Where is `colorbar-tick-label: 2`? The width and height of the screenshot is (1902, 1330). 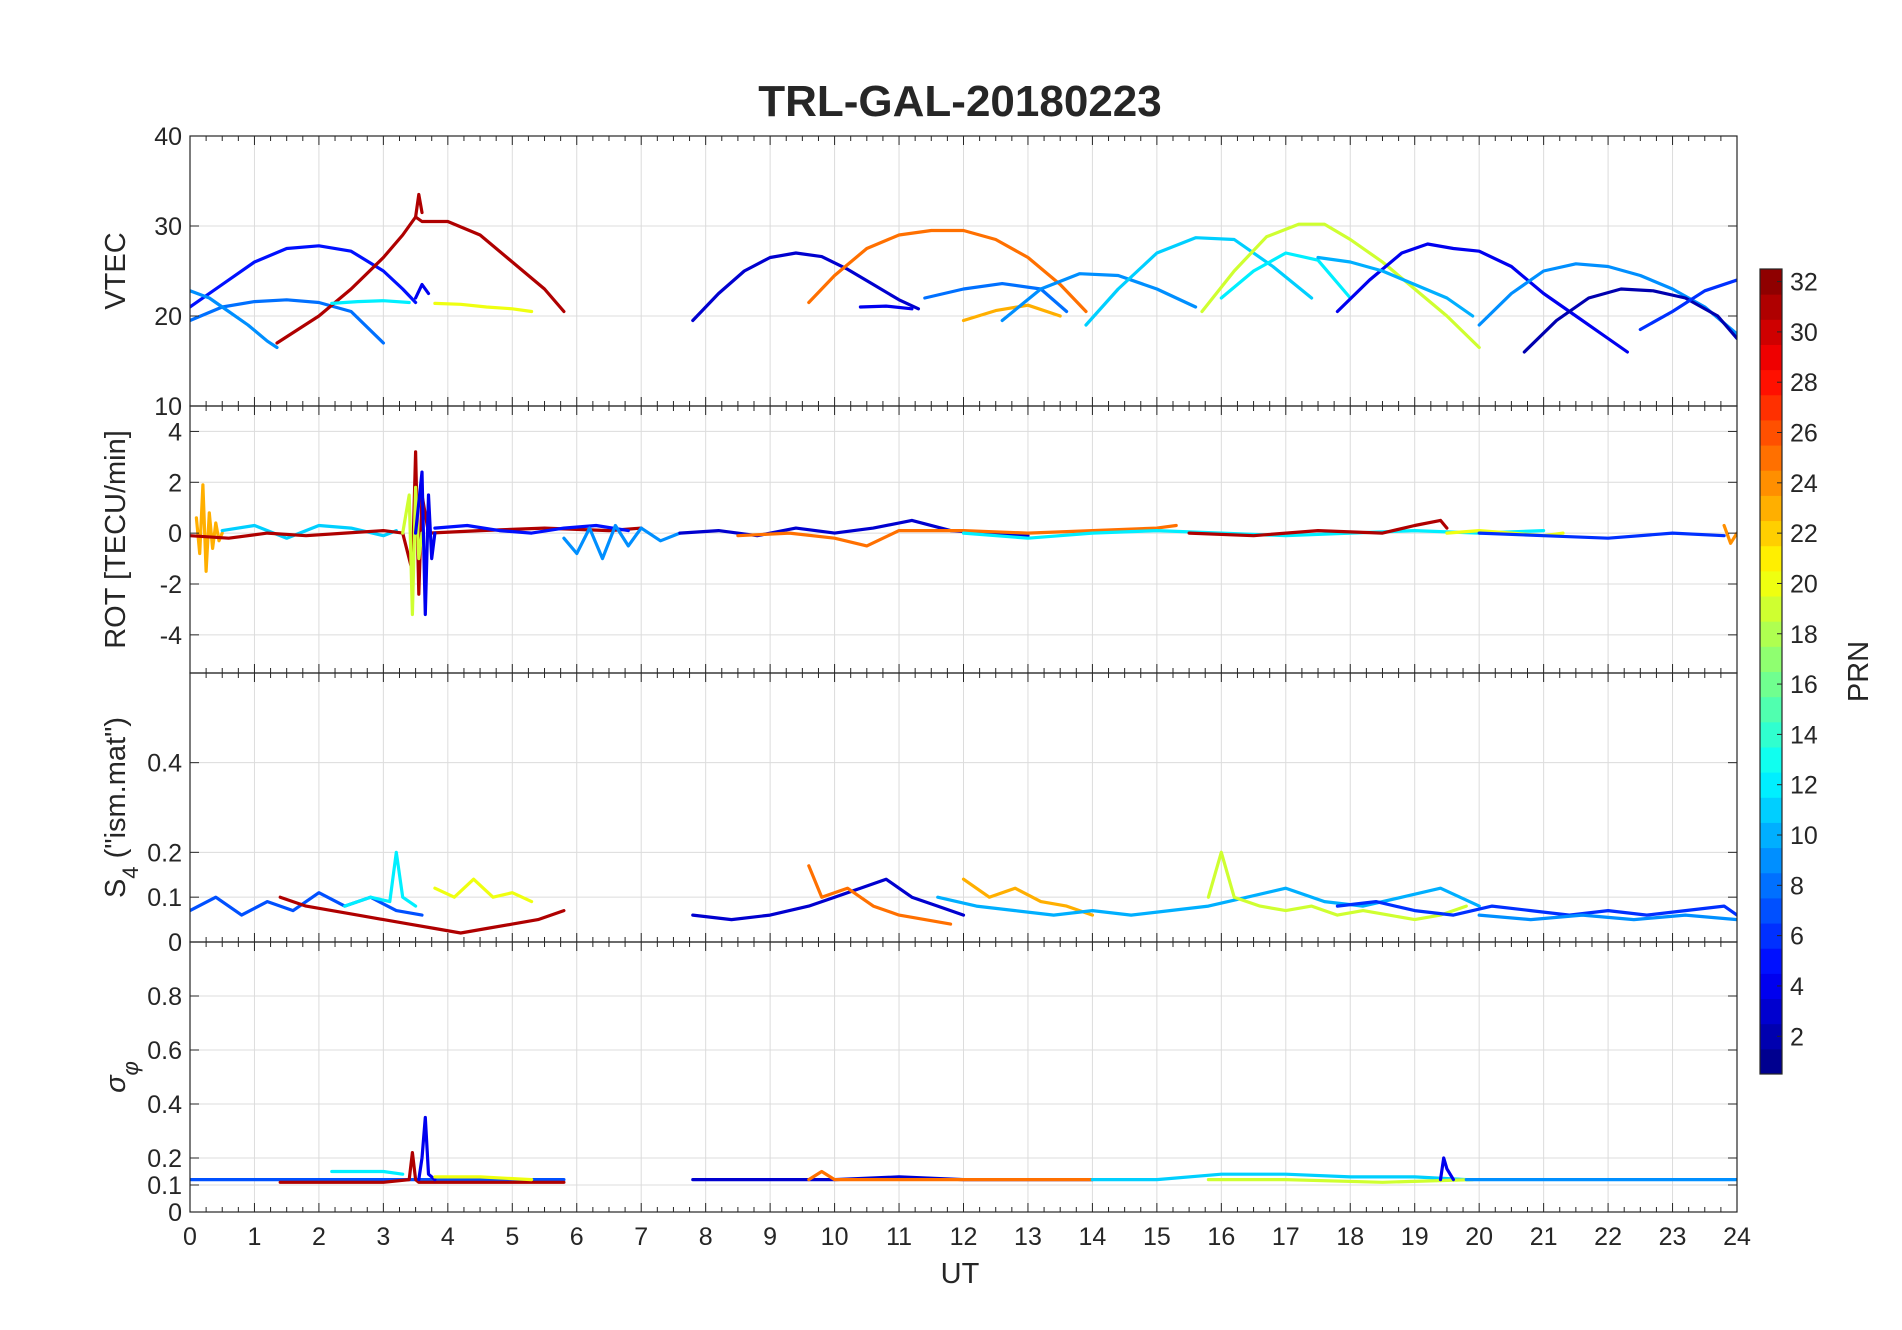
colorbar-tick-label: 2 is located at coordinates (1797, 1037).